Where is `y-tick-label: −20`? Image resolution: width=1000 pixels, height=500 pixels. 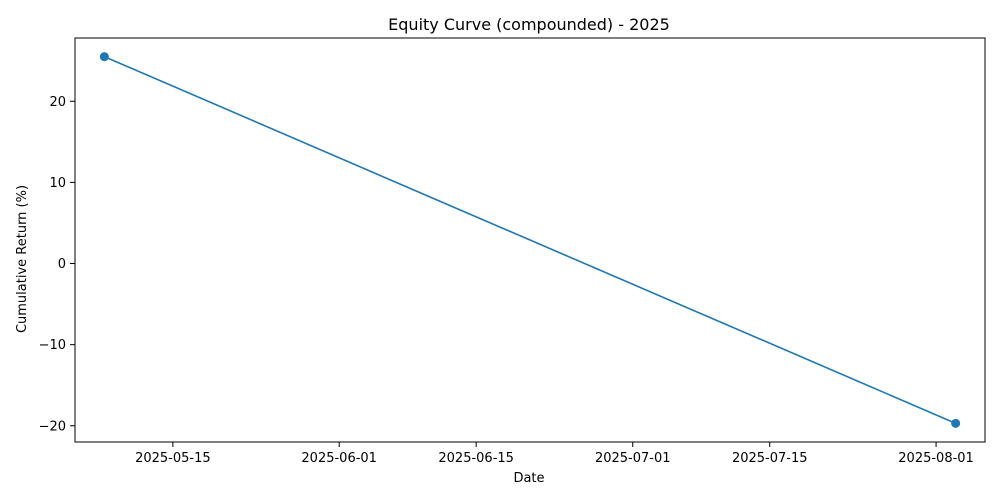 y-tick-label: −20 is located at coordinates (52, 426).